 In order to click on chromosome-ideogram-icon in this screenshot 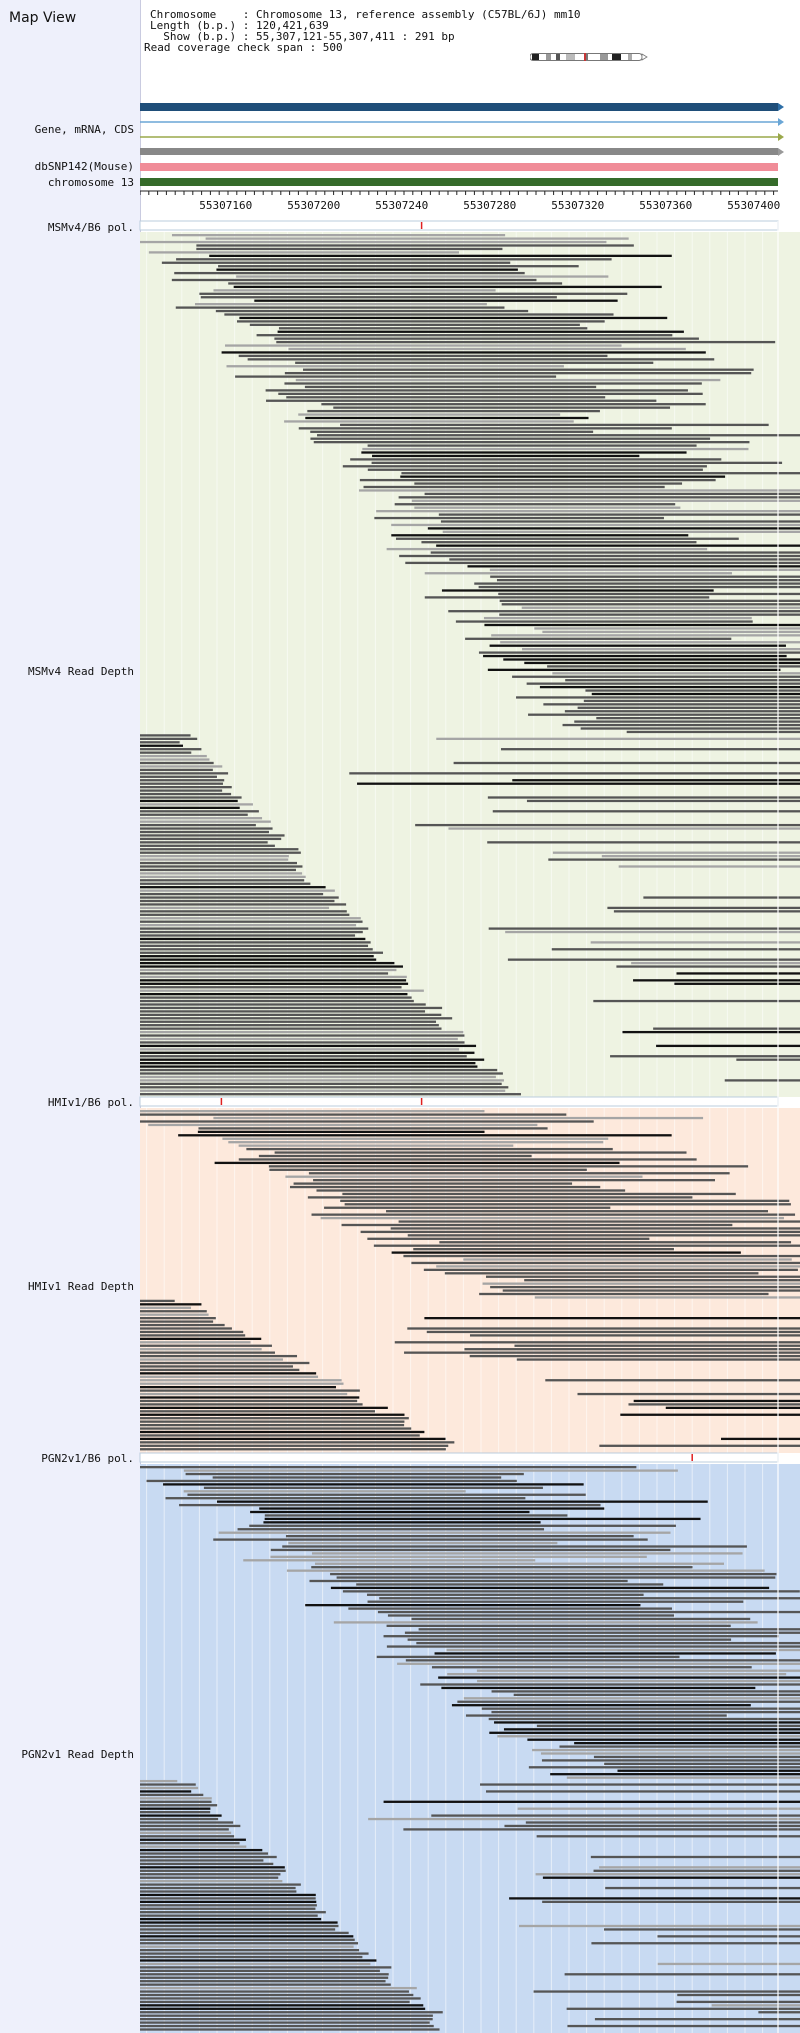, I will do `click(589, 57)`.